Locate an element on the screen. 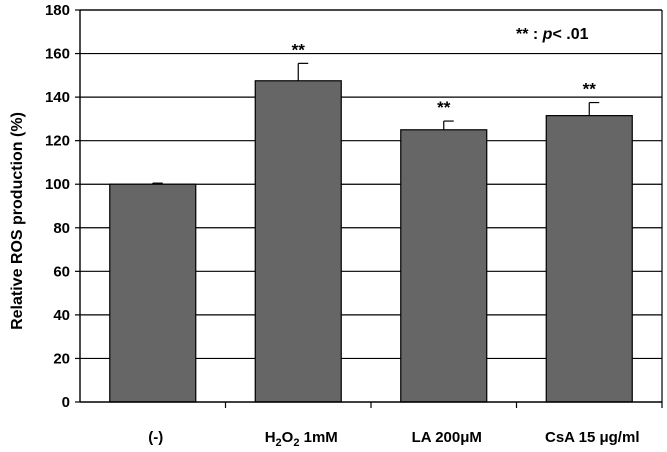  y-tick-label: 60 is located at coordinates (61, 271).